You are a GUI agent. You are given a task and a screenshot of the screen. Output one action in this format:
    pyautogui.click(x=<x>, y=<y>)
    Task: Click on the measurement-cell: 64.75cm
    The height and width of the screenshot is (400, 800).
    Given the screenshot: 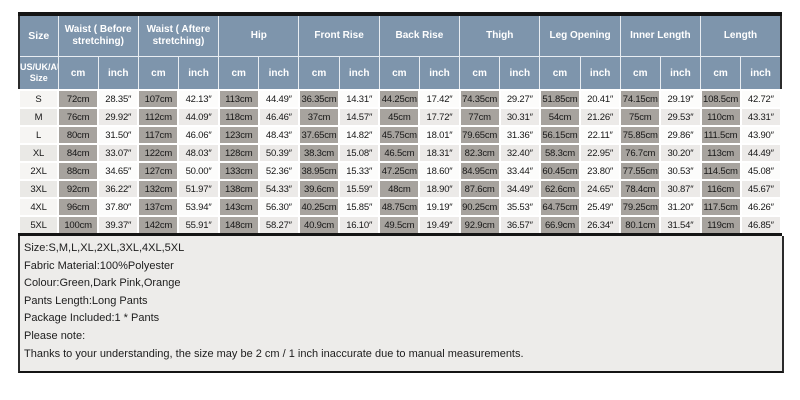 What is the action you would take?
    pyautogui.click(x=560, y=207)
    